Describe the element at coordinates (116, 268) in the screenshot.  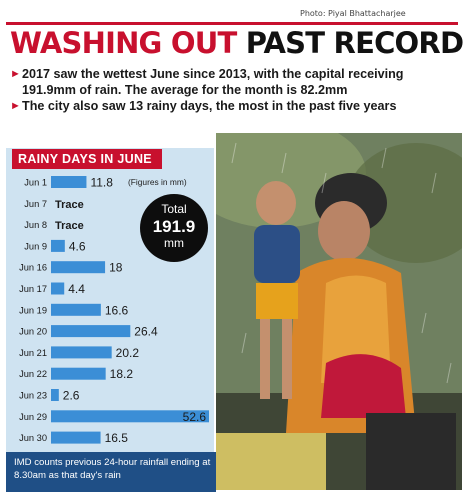
I see `value-label: 18` at that location.